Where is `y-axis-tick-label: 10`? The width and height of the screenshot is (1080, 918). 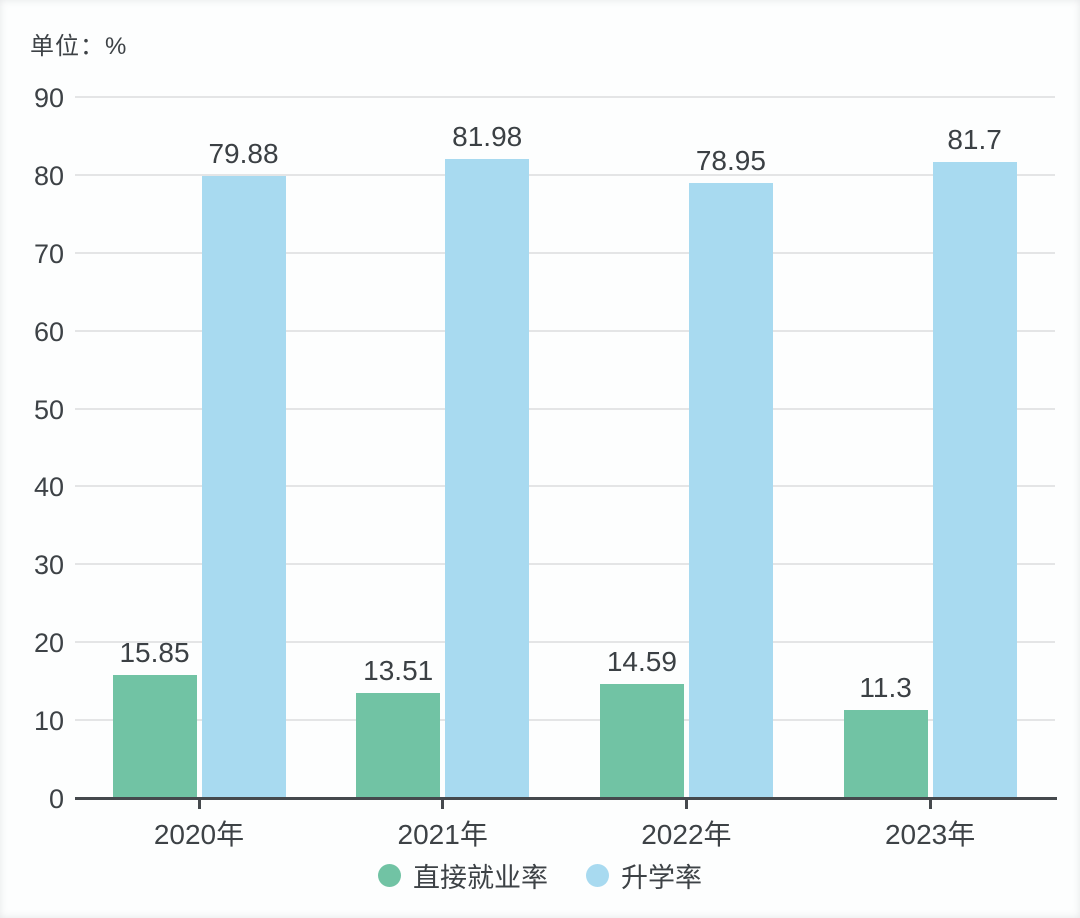
y-axis-tick-label: 10 is located at coordinates (48, 721).